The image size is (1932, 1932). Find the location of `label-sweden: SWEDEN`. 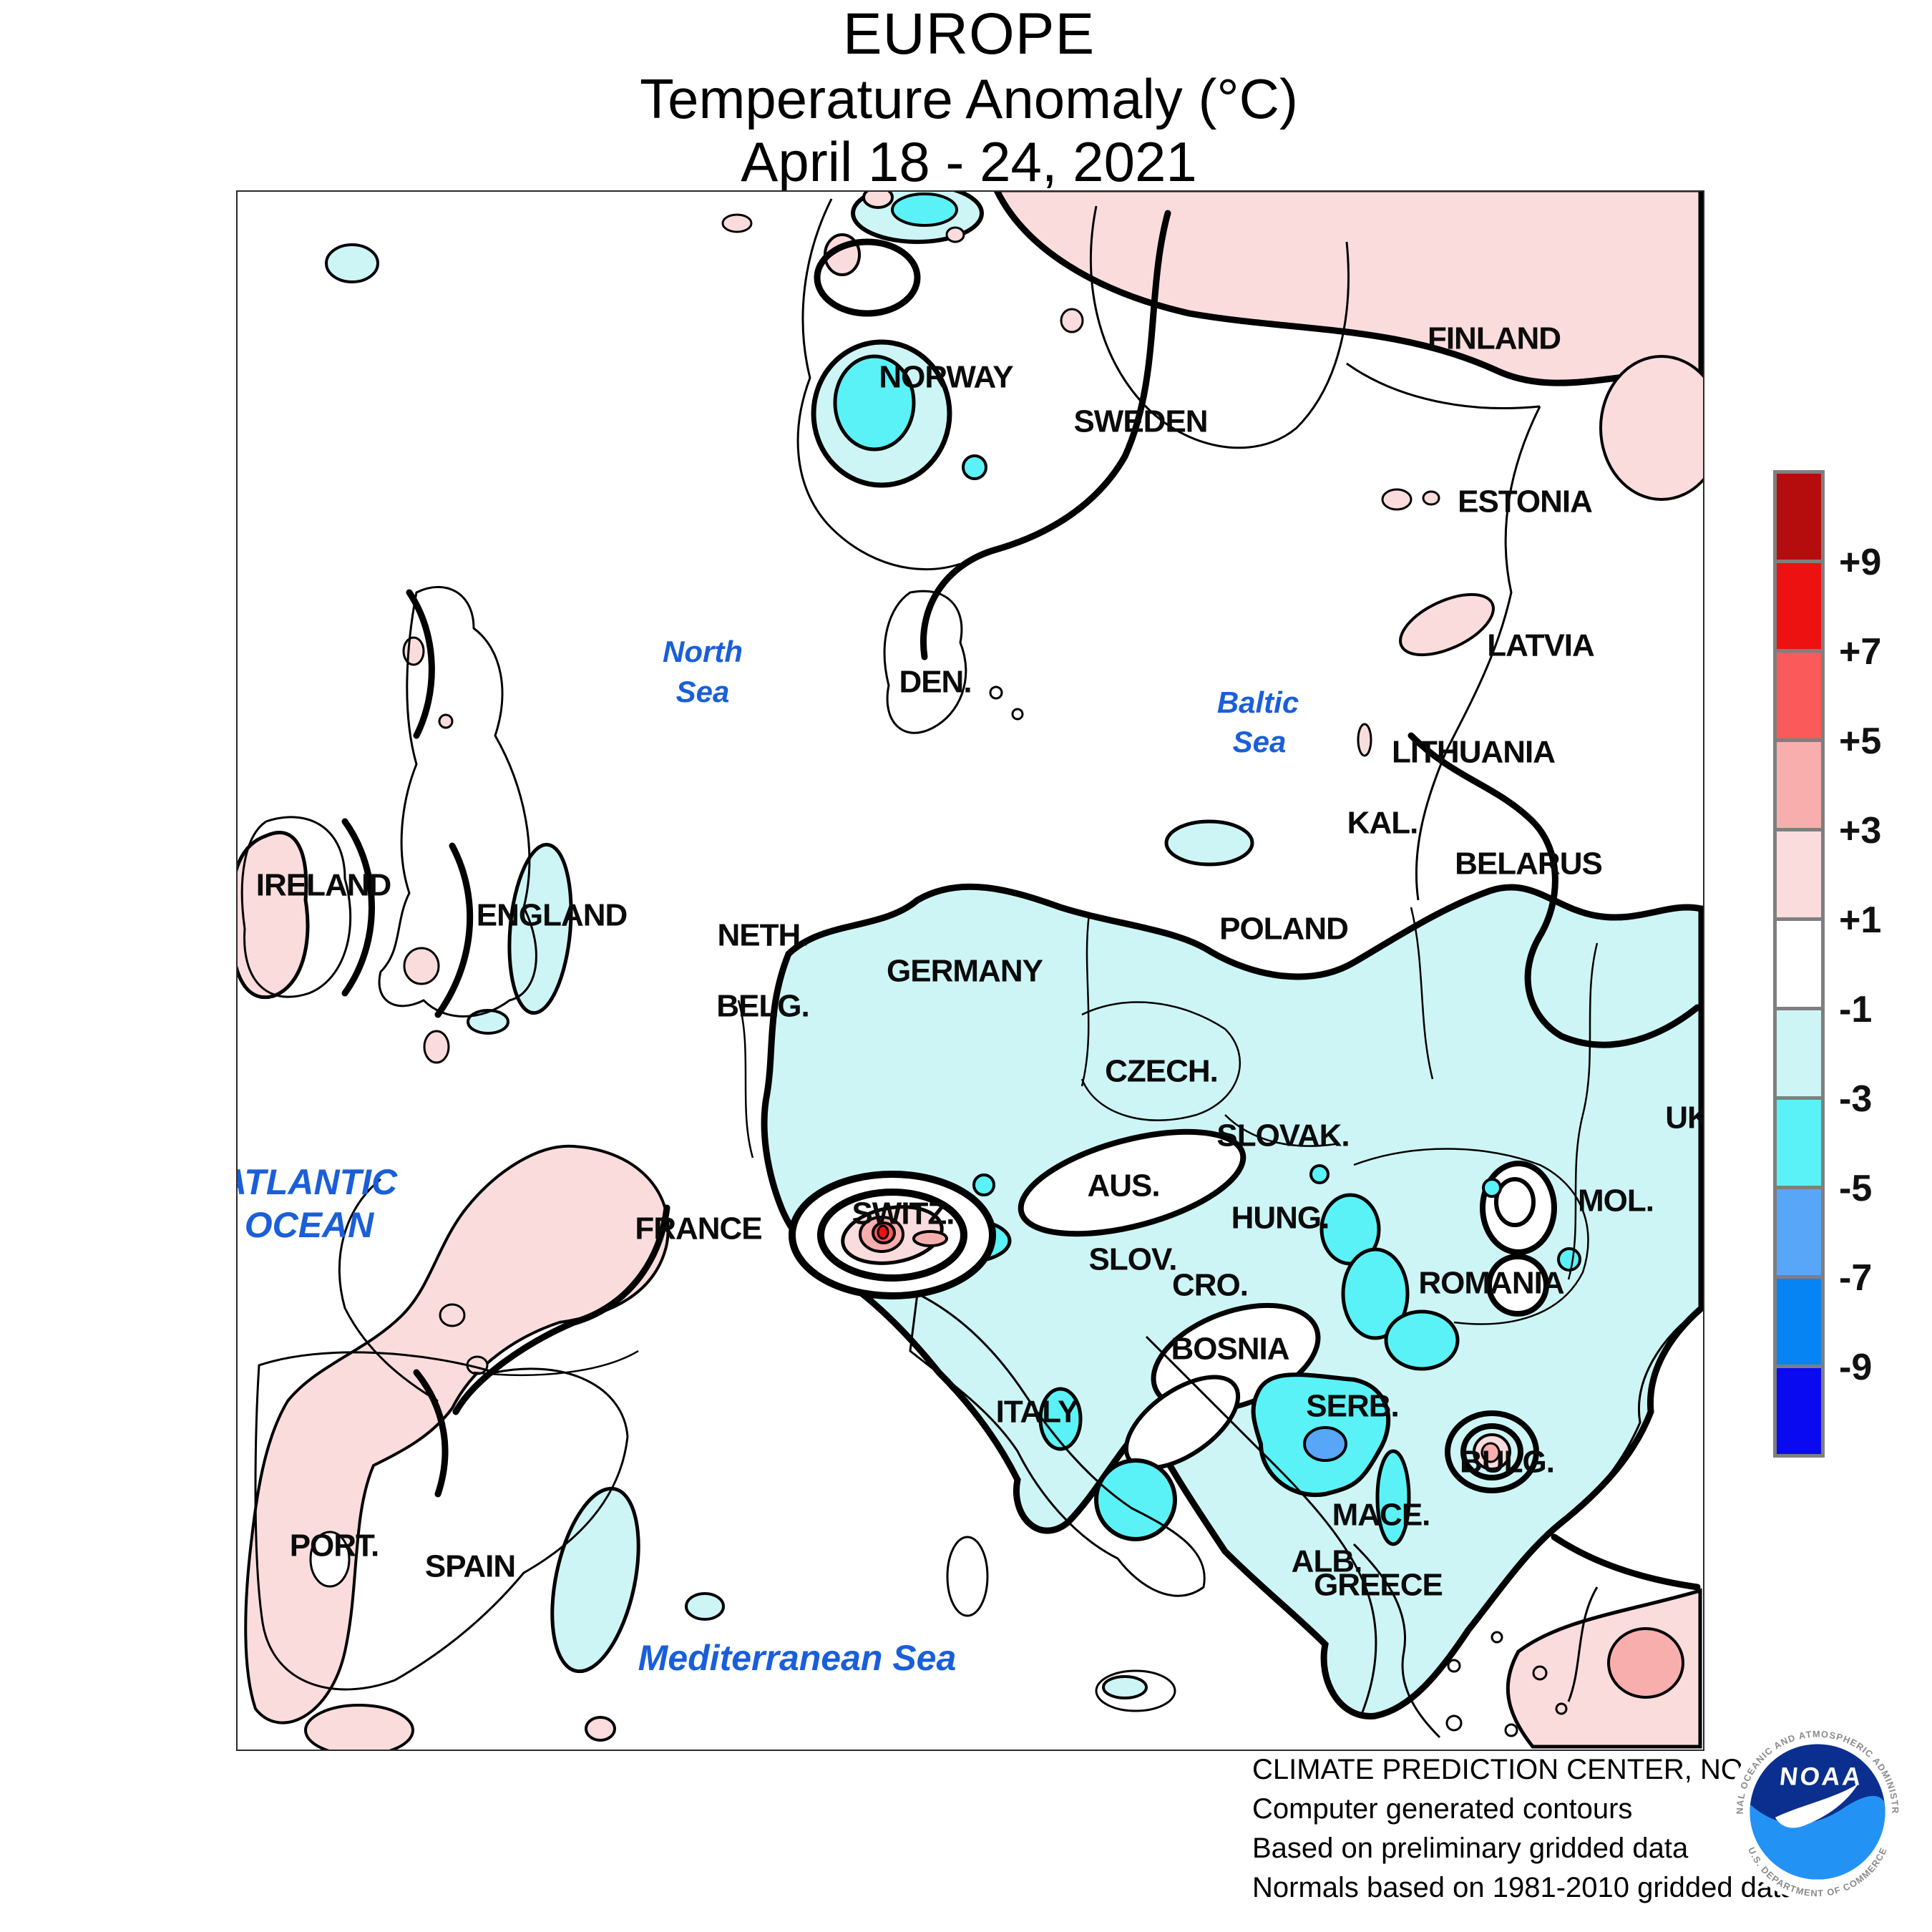

label-sweden: SWEDEN is located at coordinates (1140, 421).